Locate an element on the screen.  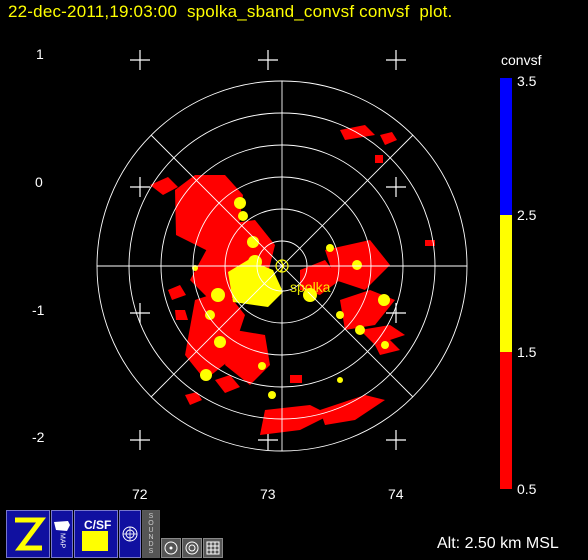
ring-icon is located at coordinates (130, 534).